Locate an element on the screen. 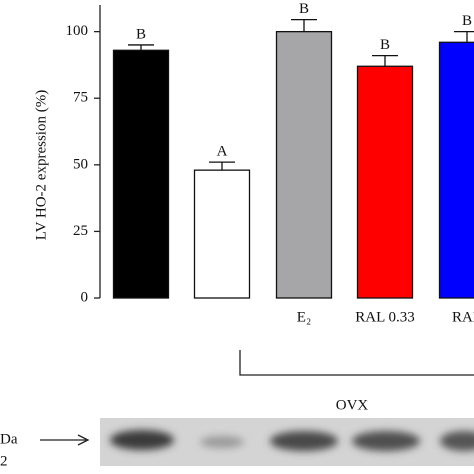 This screenshot has width=474, height=474. y-tick-label: 100 is located at coordinates (77, 31).